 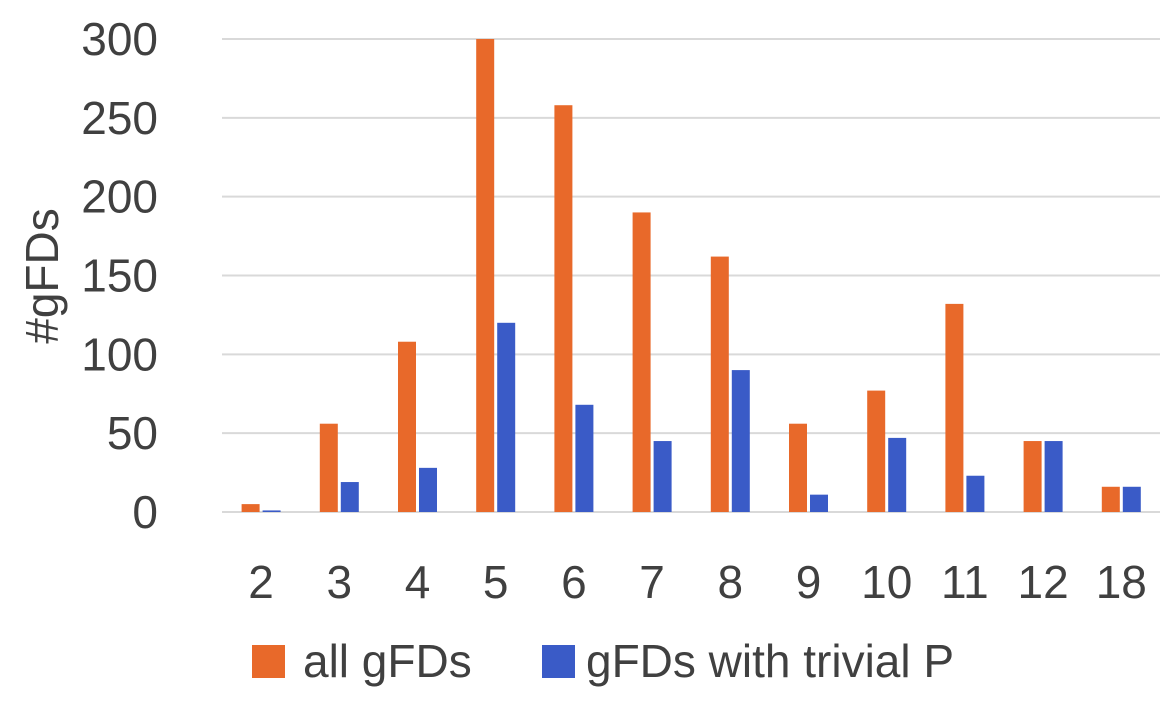 I want to click on y-axis-ticks: 0 50 100 150 200 250 300, so click(x=119, y=275).